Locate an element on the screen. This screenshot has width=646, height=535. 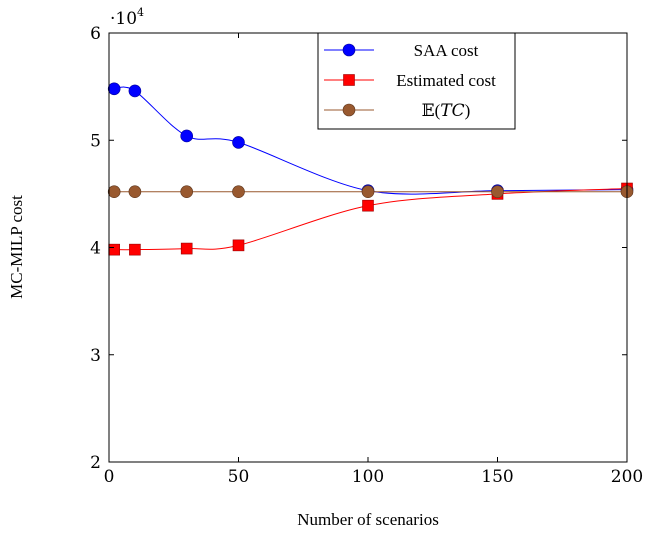
y-tick-label: 4 is located at coordinates (95, 249).